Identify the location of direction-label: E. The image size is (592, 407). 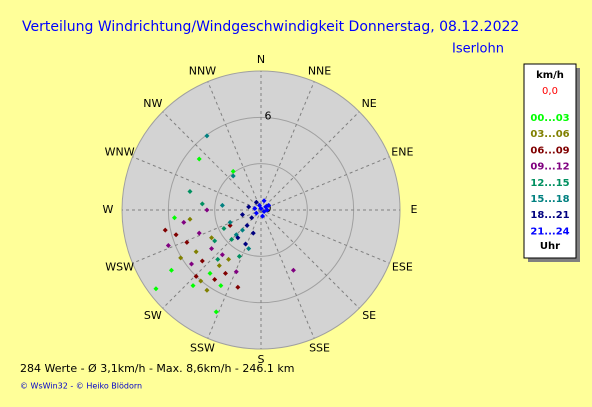
(414, 209).